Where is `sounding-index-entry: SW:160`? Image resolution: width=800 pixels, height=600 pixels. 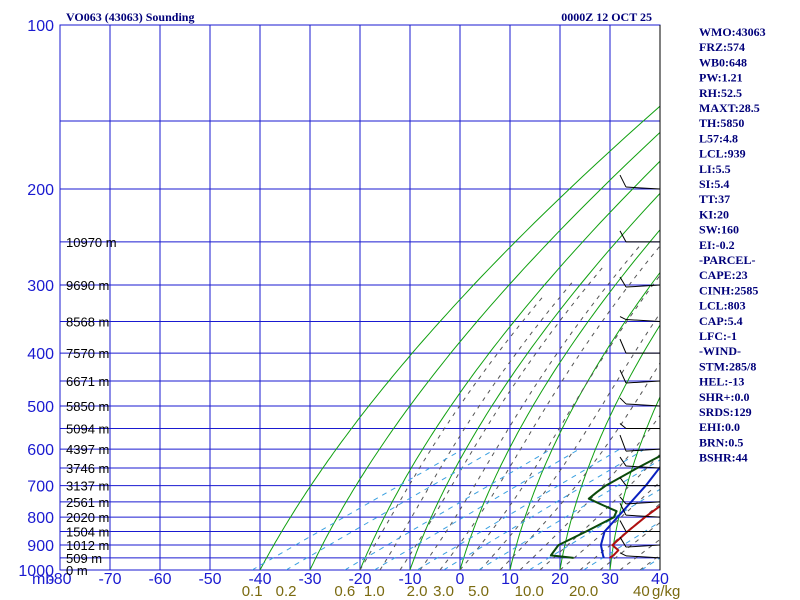
sounding-index-entry: SW:160 is located at coordinates (719, 230).